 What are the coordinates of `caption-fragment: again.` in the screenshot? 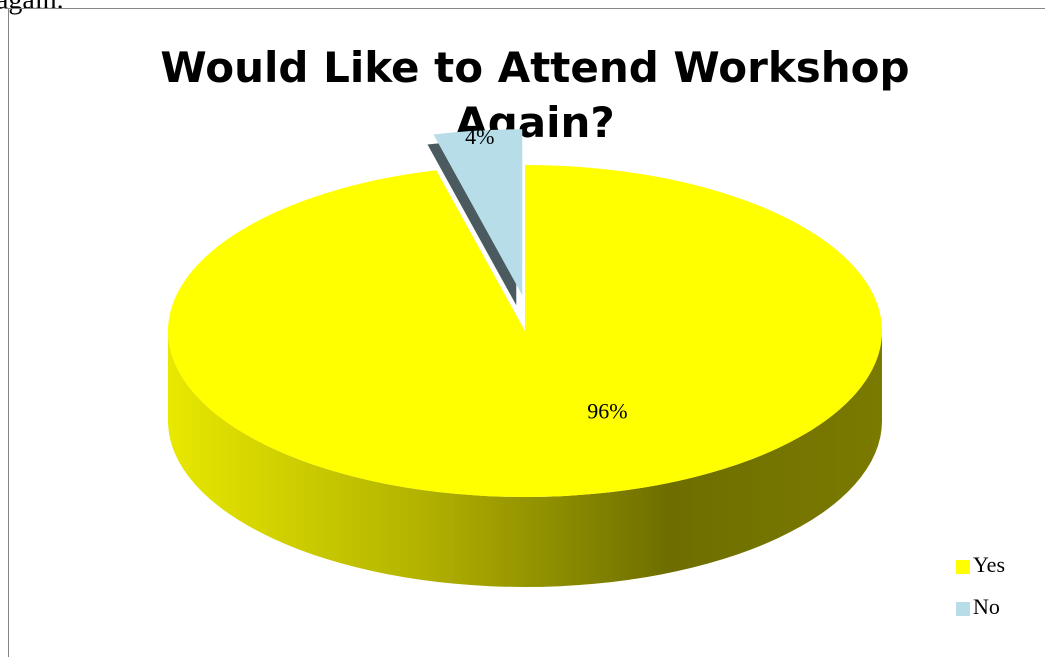 It's located at (32, 7).